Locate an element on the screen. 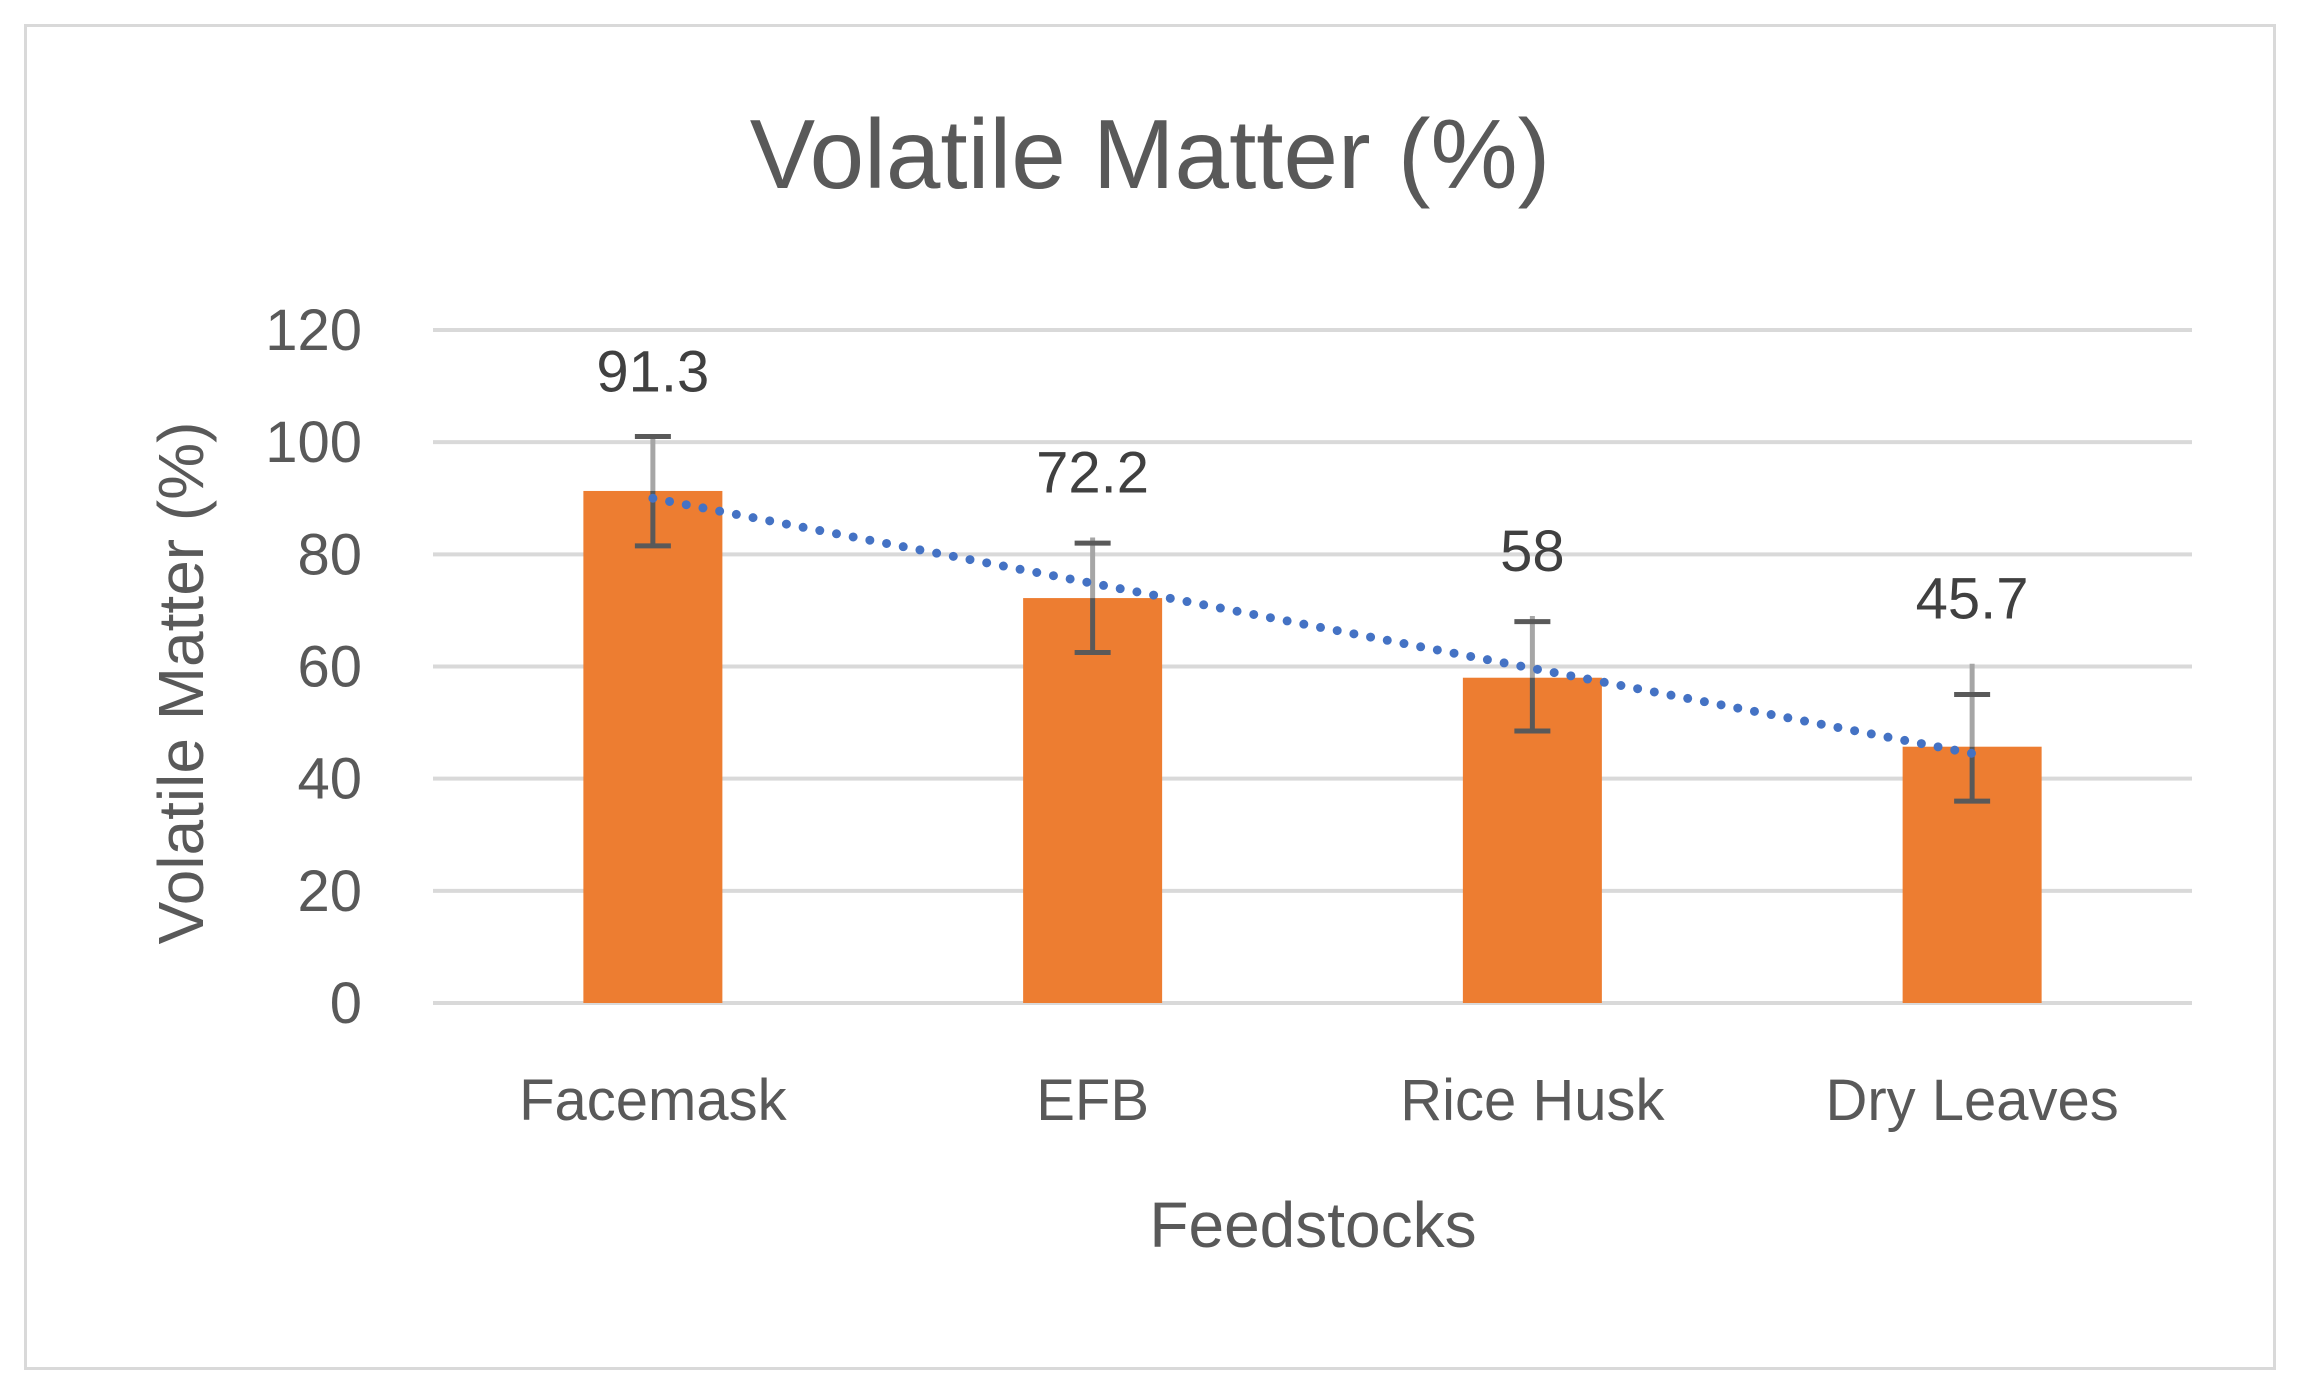 Image resolution: width=2302 pixels, height=1397 pixels. y-tick-label: 80 is located at coordinates (329, 554).